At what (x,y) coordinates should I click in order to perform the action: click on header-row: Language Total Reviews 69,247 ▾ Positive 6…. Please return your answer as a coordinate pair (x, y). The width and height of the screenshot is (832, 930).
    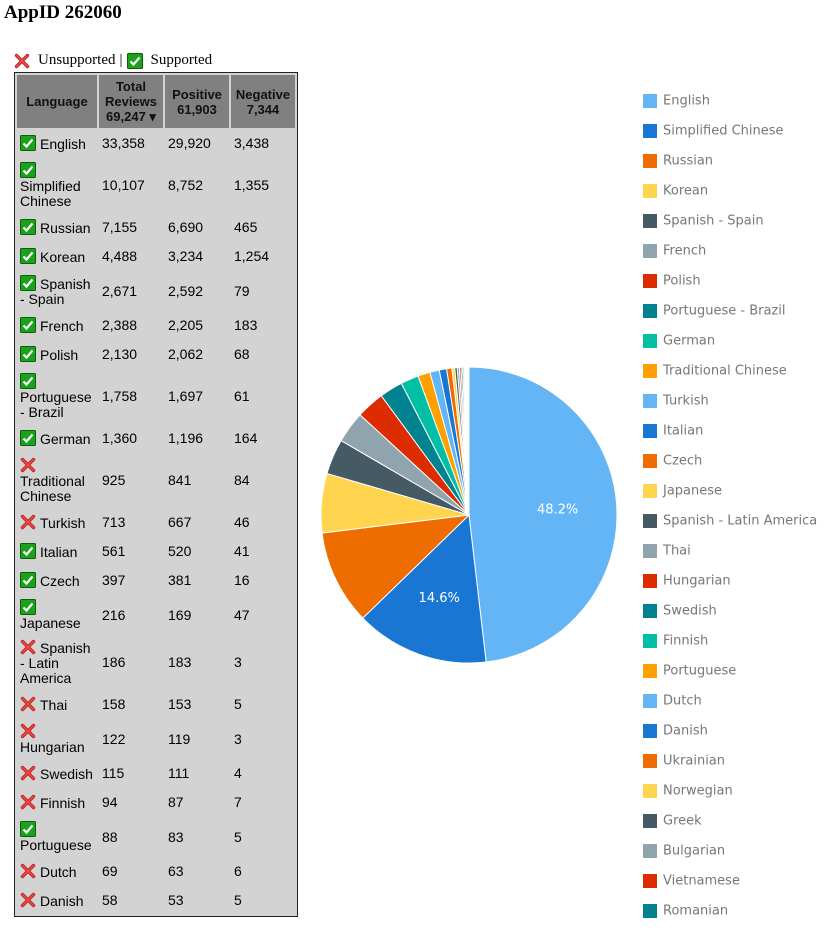
    Looking at the image, I should click on (156, 101).